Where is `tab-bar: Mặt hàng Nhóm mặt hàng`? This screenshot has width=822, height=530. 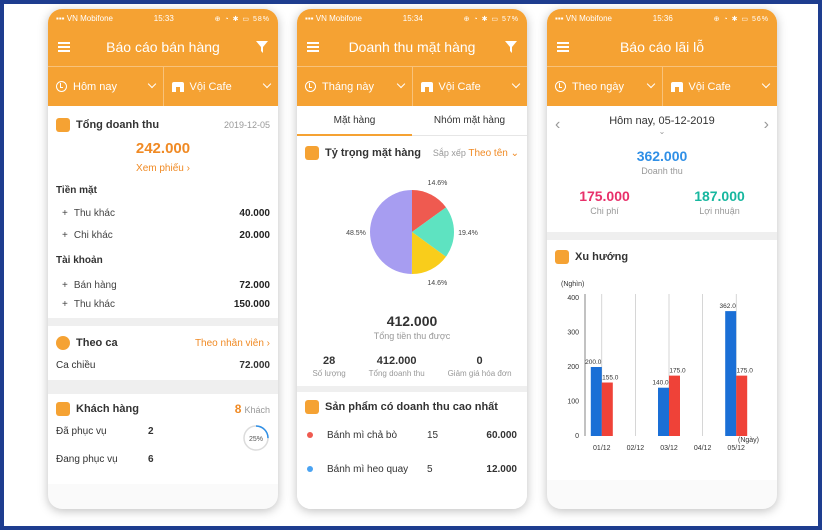 tab-bar: Mặt hàng Nhóm mặt hàng is located at coordinates (412, 121).